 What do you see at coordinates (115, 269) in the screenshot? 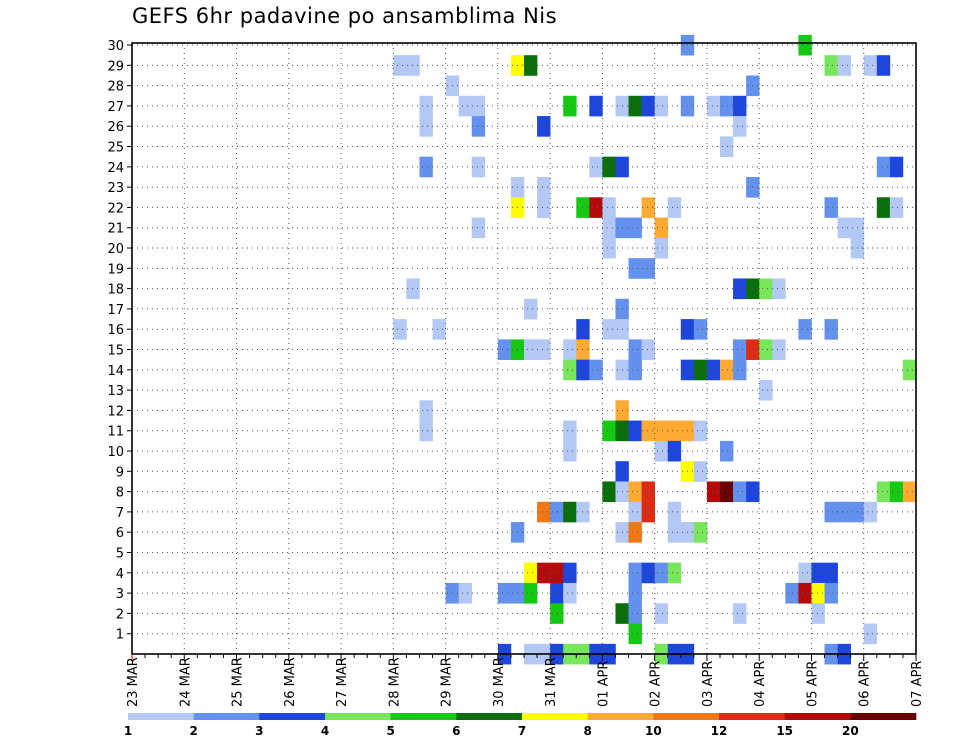
I see `y-tick-label: 19` at bounding box center [115, 269].